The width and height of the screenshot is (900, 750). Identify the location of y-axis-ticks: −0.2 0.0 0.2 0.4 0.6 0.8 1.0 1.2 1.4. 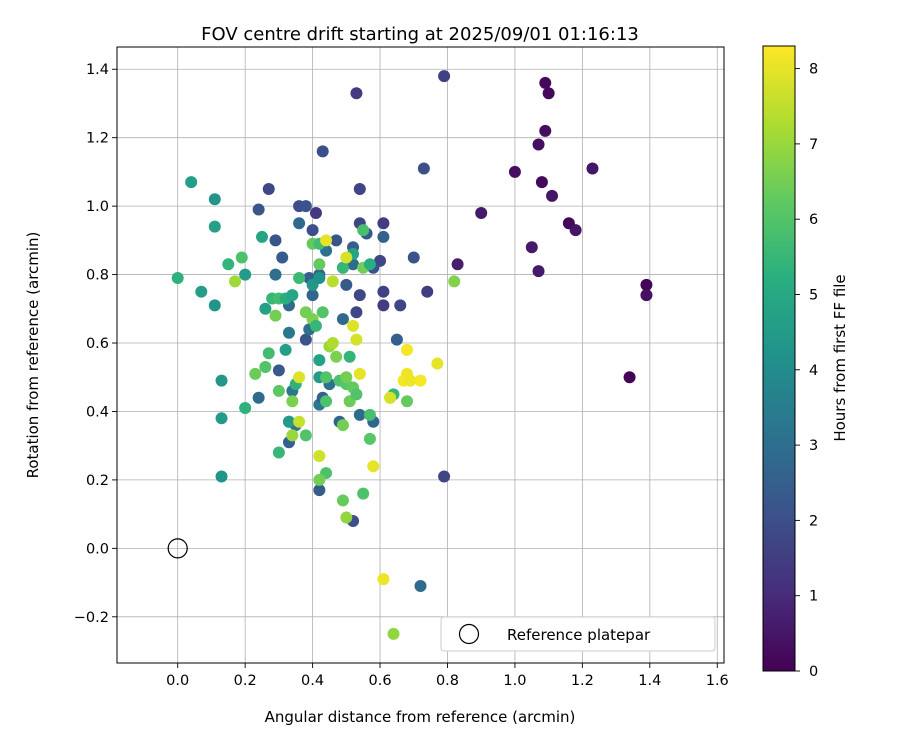
(95, 344).